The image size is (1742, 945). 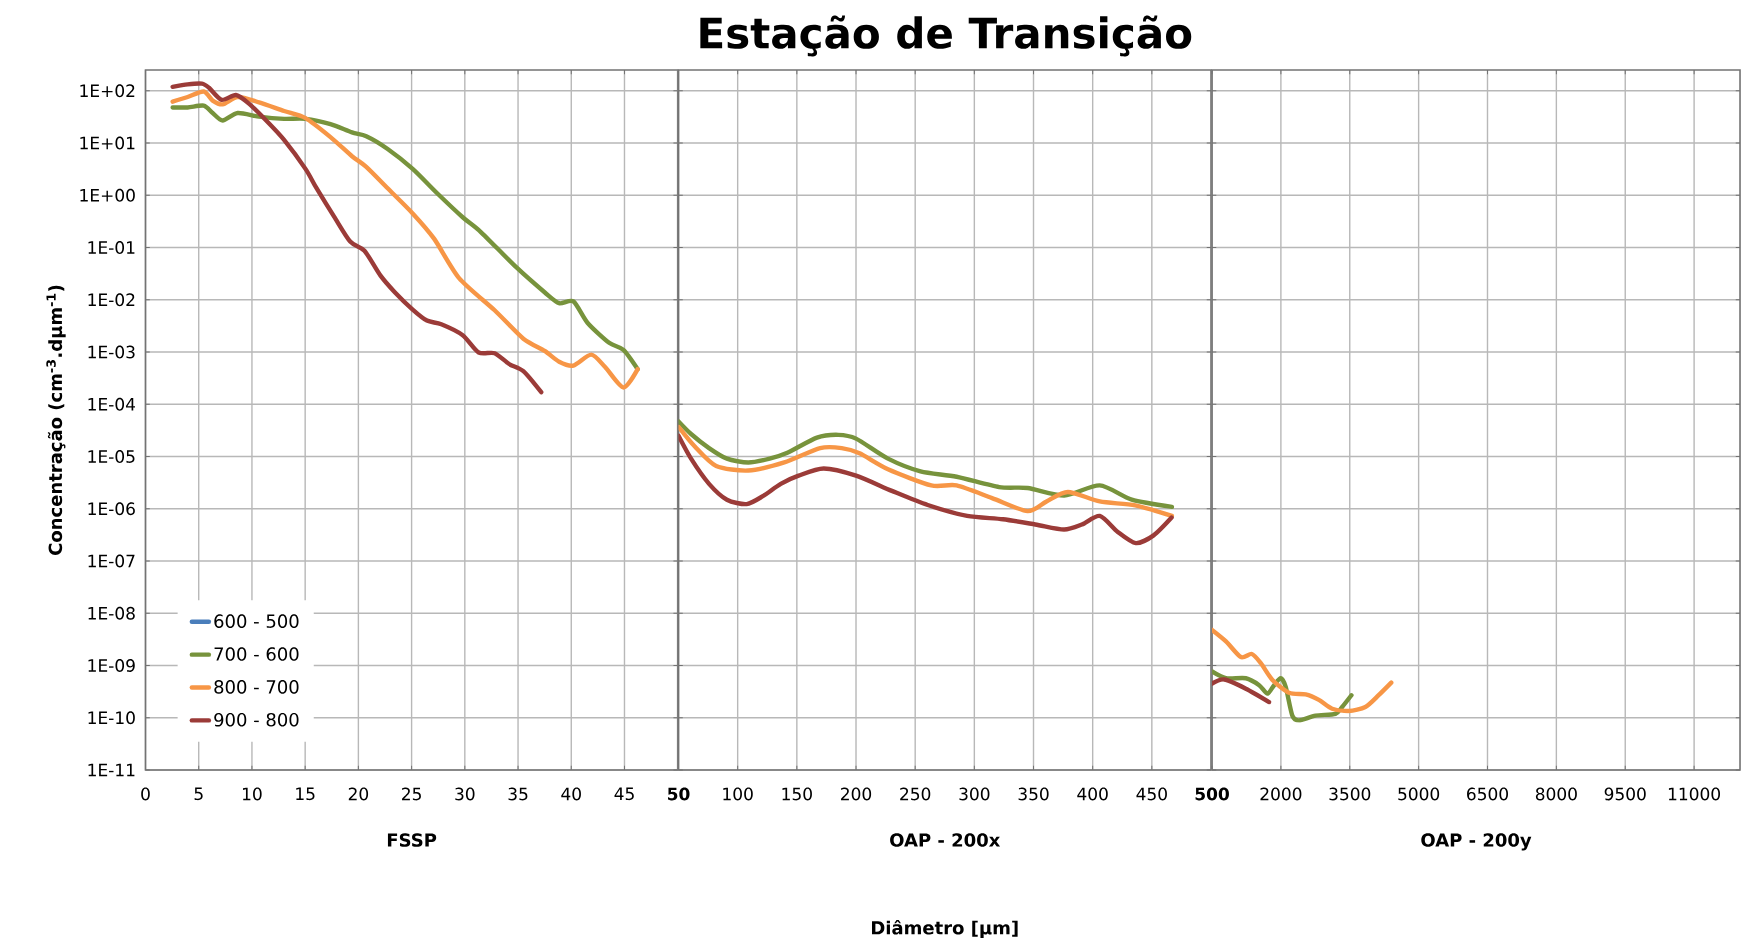 What do you see at coordinates (1033, 794) in the screenshot?
I see `x-tick-label: 350` at bounding box center [1033, 794].